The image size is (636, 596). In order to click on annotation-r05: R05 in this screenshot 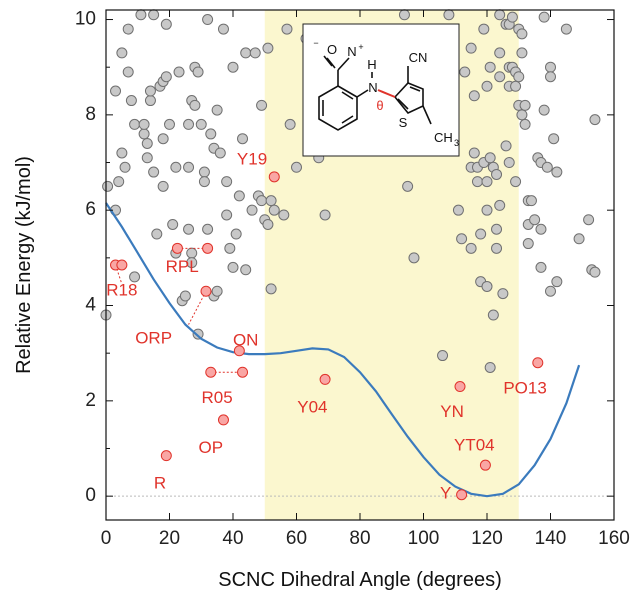, I will do `click(217, 397)`.